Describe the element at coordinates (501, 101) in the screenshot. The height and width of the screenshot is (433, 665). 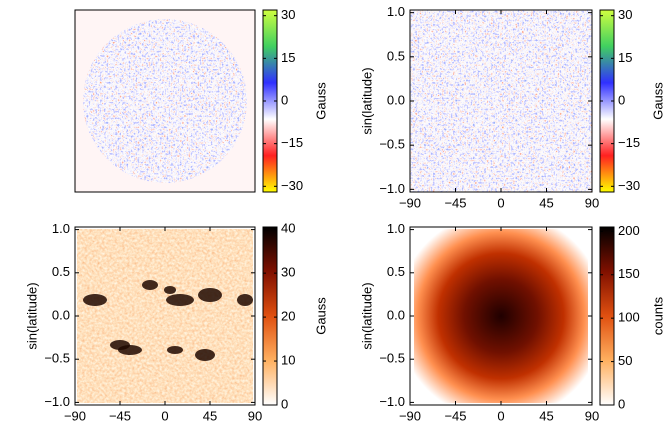
I see `synoptic-map` at that location.